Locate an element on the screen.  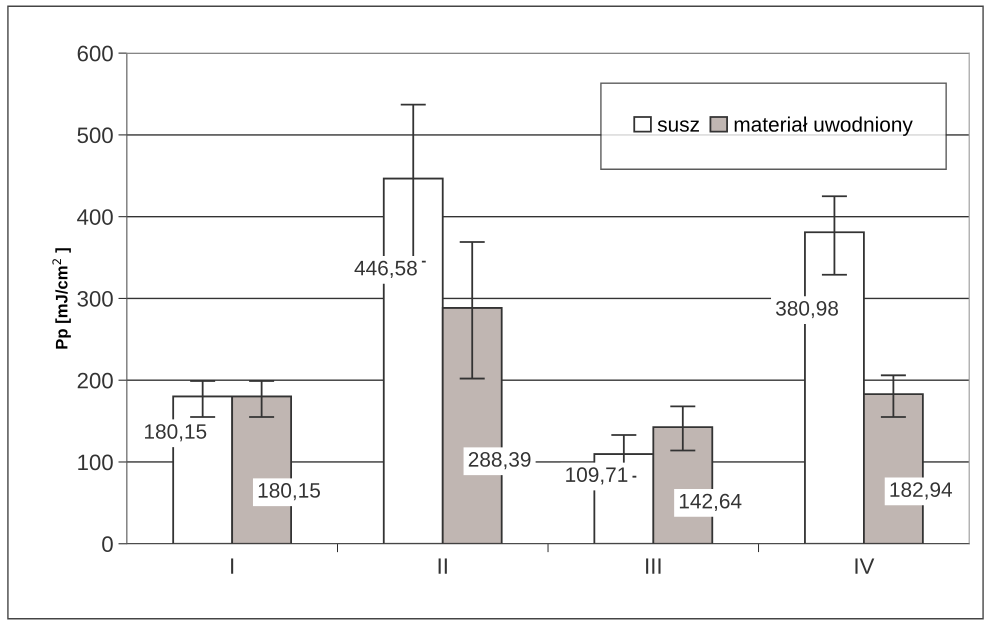
legend-label: materiał uwodniony is located at coordinates (823, 126).